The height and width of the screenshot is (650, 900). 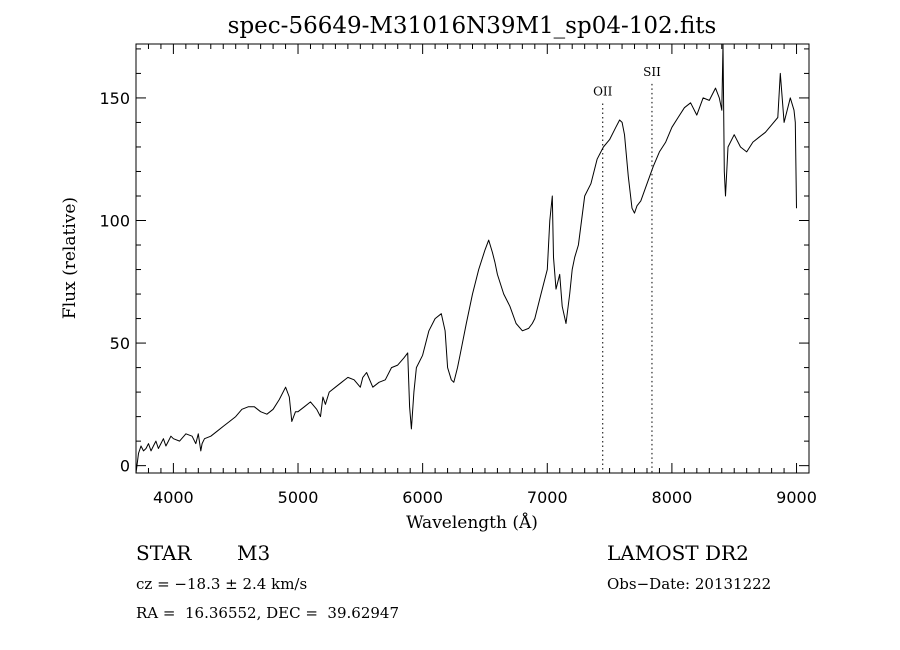 What do you see at coordinates (173, 497) in the screenshot?
I see `x-tick-label: 4000` at bounding box center [173, 497].